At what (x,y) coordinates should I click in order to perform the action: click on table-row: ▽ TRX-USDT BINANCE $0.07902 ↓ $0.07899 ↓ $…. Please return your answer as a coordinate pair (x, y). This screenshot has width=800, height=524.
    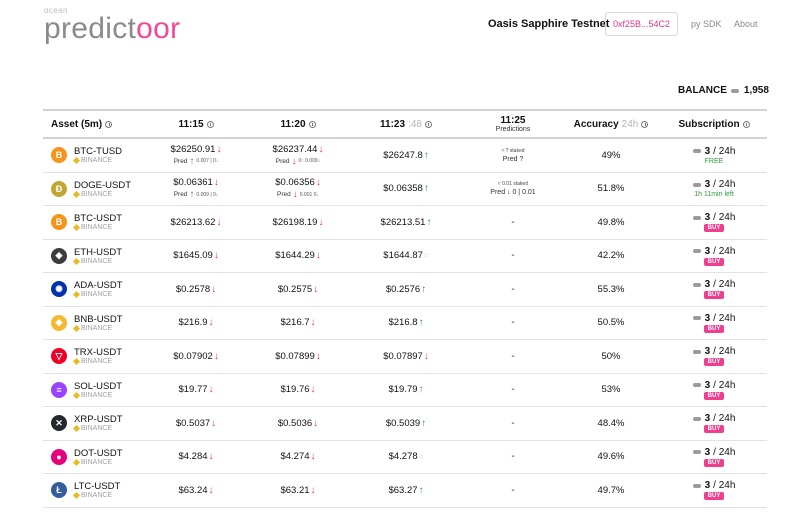
    Looking at the image, I should click on (405, 357).